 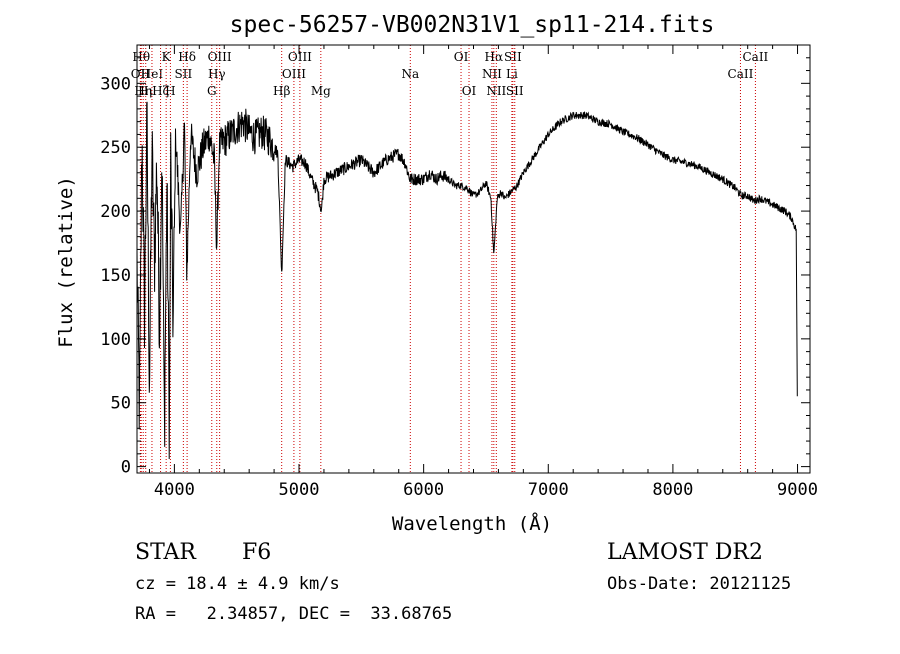 I want to click on y-tick-label: 300, so click(x=115, y=84).